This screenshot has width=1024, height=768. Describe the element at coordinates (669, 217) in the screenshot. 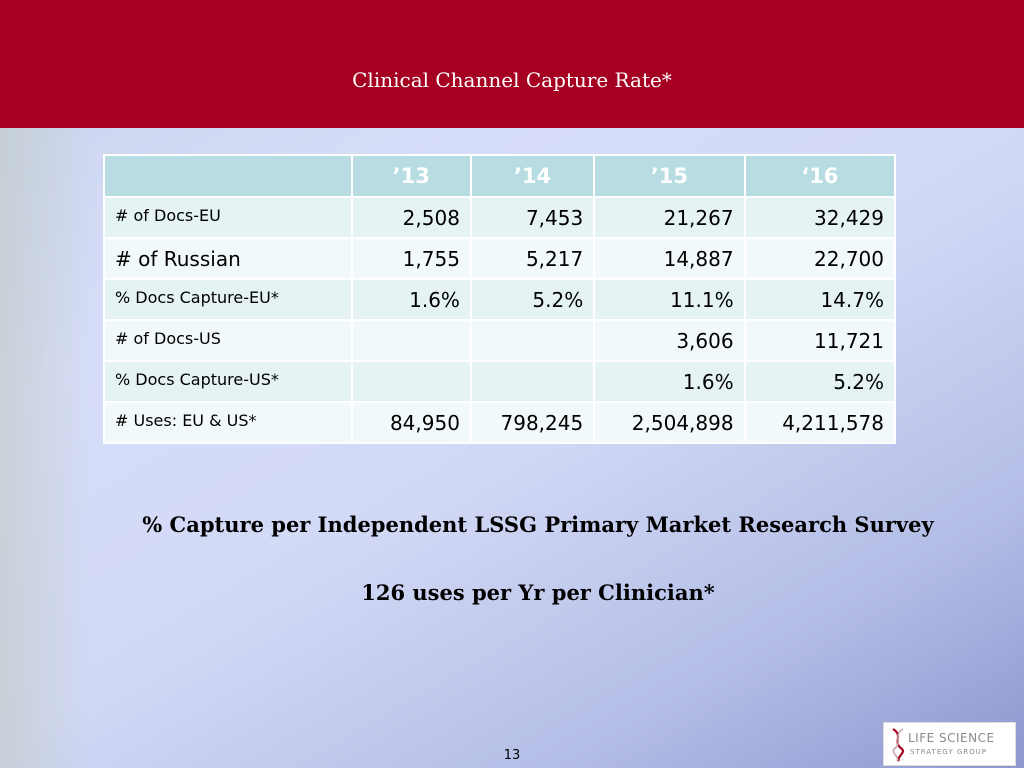

I see `table-cell: 21,267` at that location.